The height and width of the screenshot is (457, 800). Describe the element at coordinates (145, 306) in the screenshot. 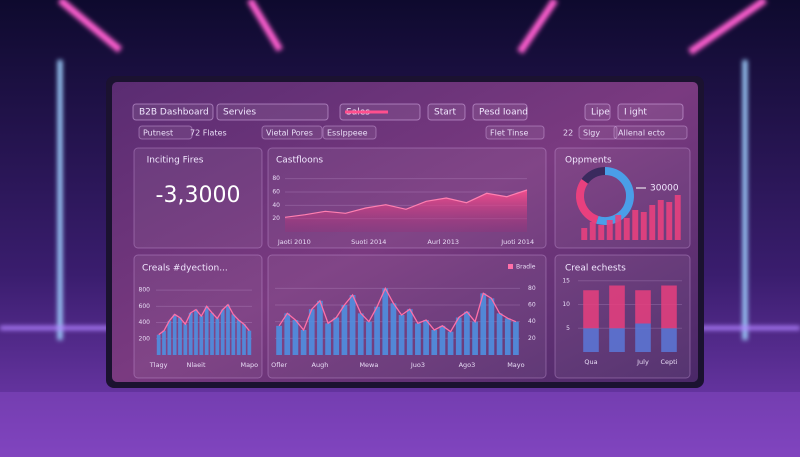

I see `y-tick-label: 600` at that location.